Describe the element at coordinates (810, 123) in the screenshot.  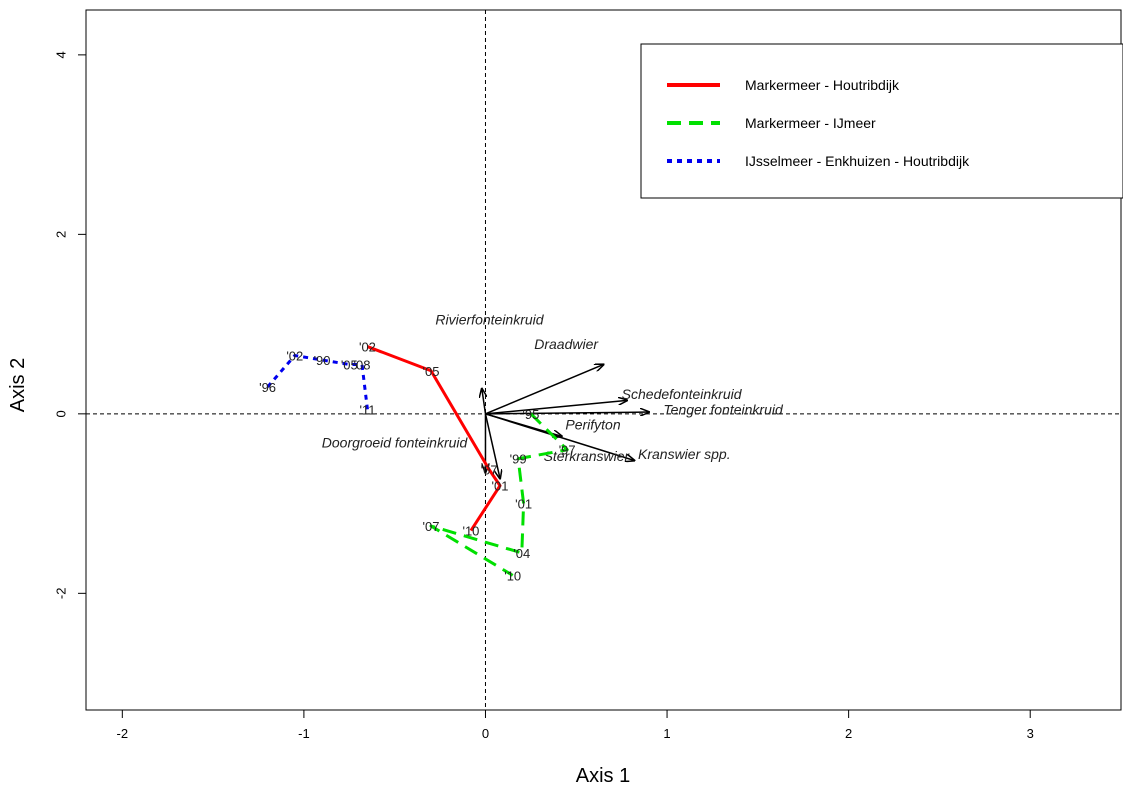
I see `legend-entry: Markermeer - IJmeer` at that location.